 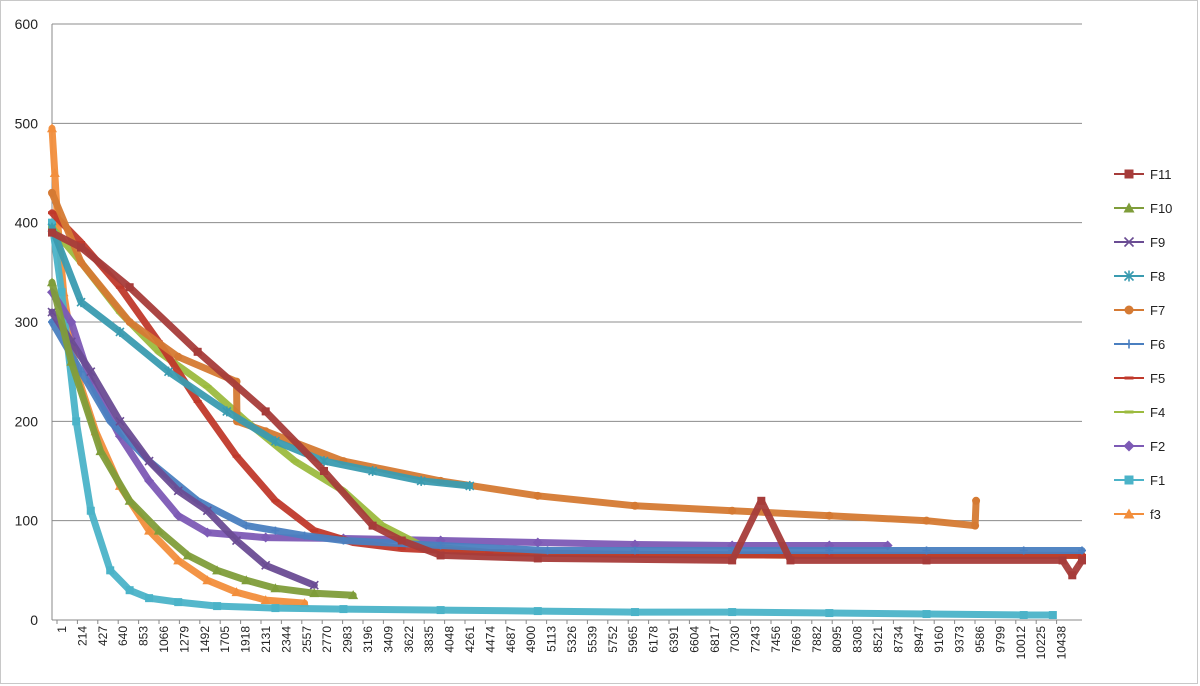 What do you see at coordinates (1157, 242) in the screenshot?
I see `legend-label-f9: F9` at bounding box center [1157, 242].